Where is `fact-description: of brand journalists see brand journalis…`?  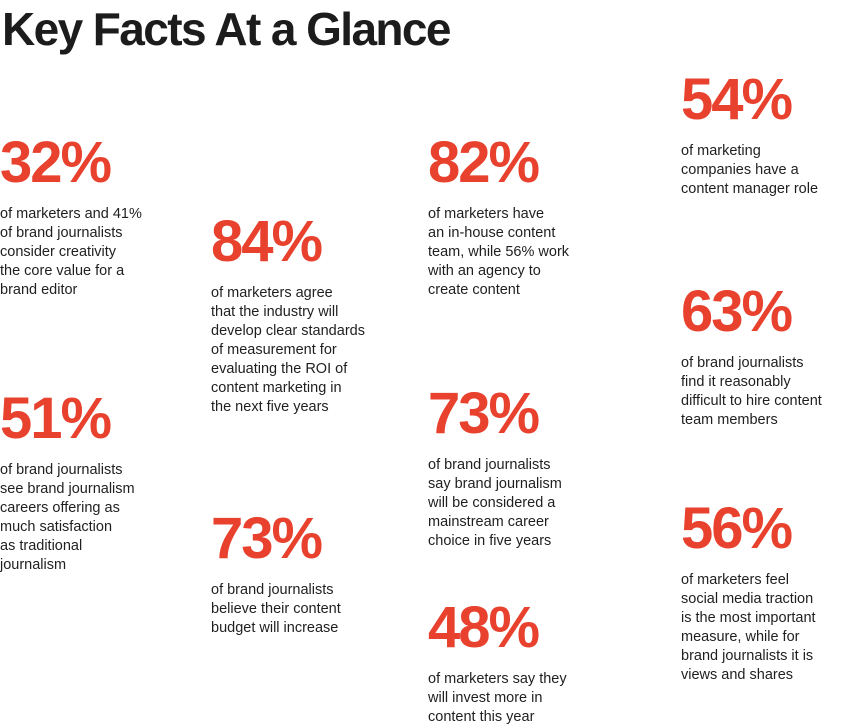
fact-description: of brand journalists see brand journalis… is located at coordinates (67, 517).